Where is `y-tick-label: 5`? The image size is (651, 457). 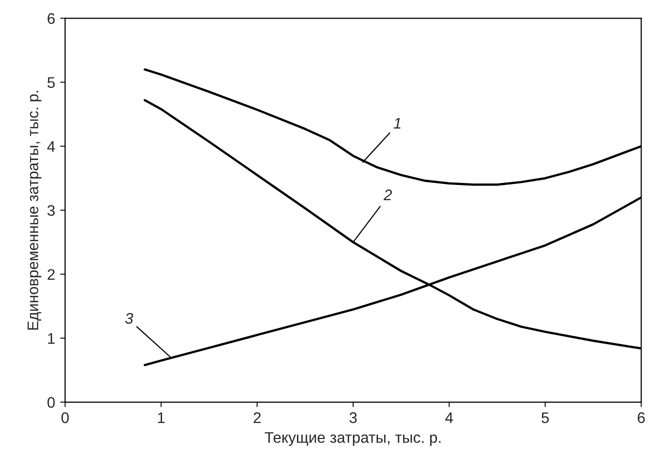
y-tick-label: 5 is located at coordinates (51, 82).